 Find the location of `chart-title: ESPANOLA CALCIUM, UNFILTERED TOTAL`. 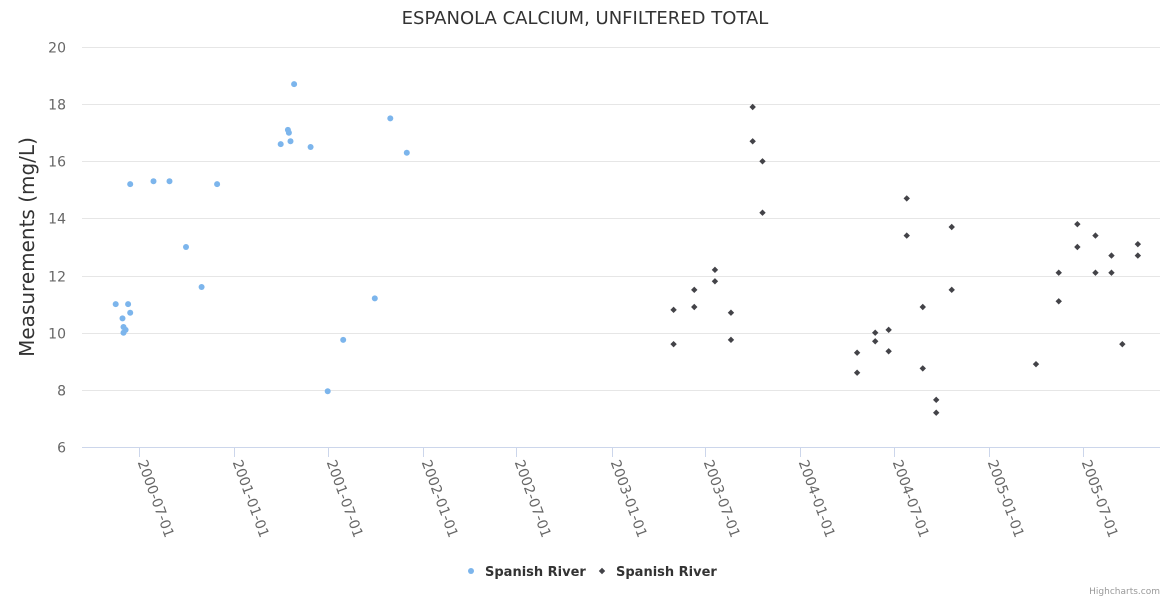

chart-title: ESPANOLA CALCIUM, UNFILTERED TOTAL is located at coordinates (585, 18).